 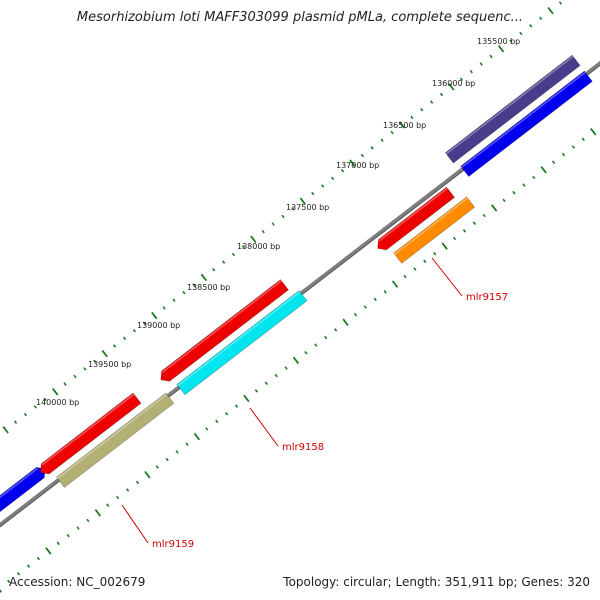 What do you see at coordinates (23, 503) in the screenshot?
I see `feature-blue-outer-left` at bounding box center [23, 503].